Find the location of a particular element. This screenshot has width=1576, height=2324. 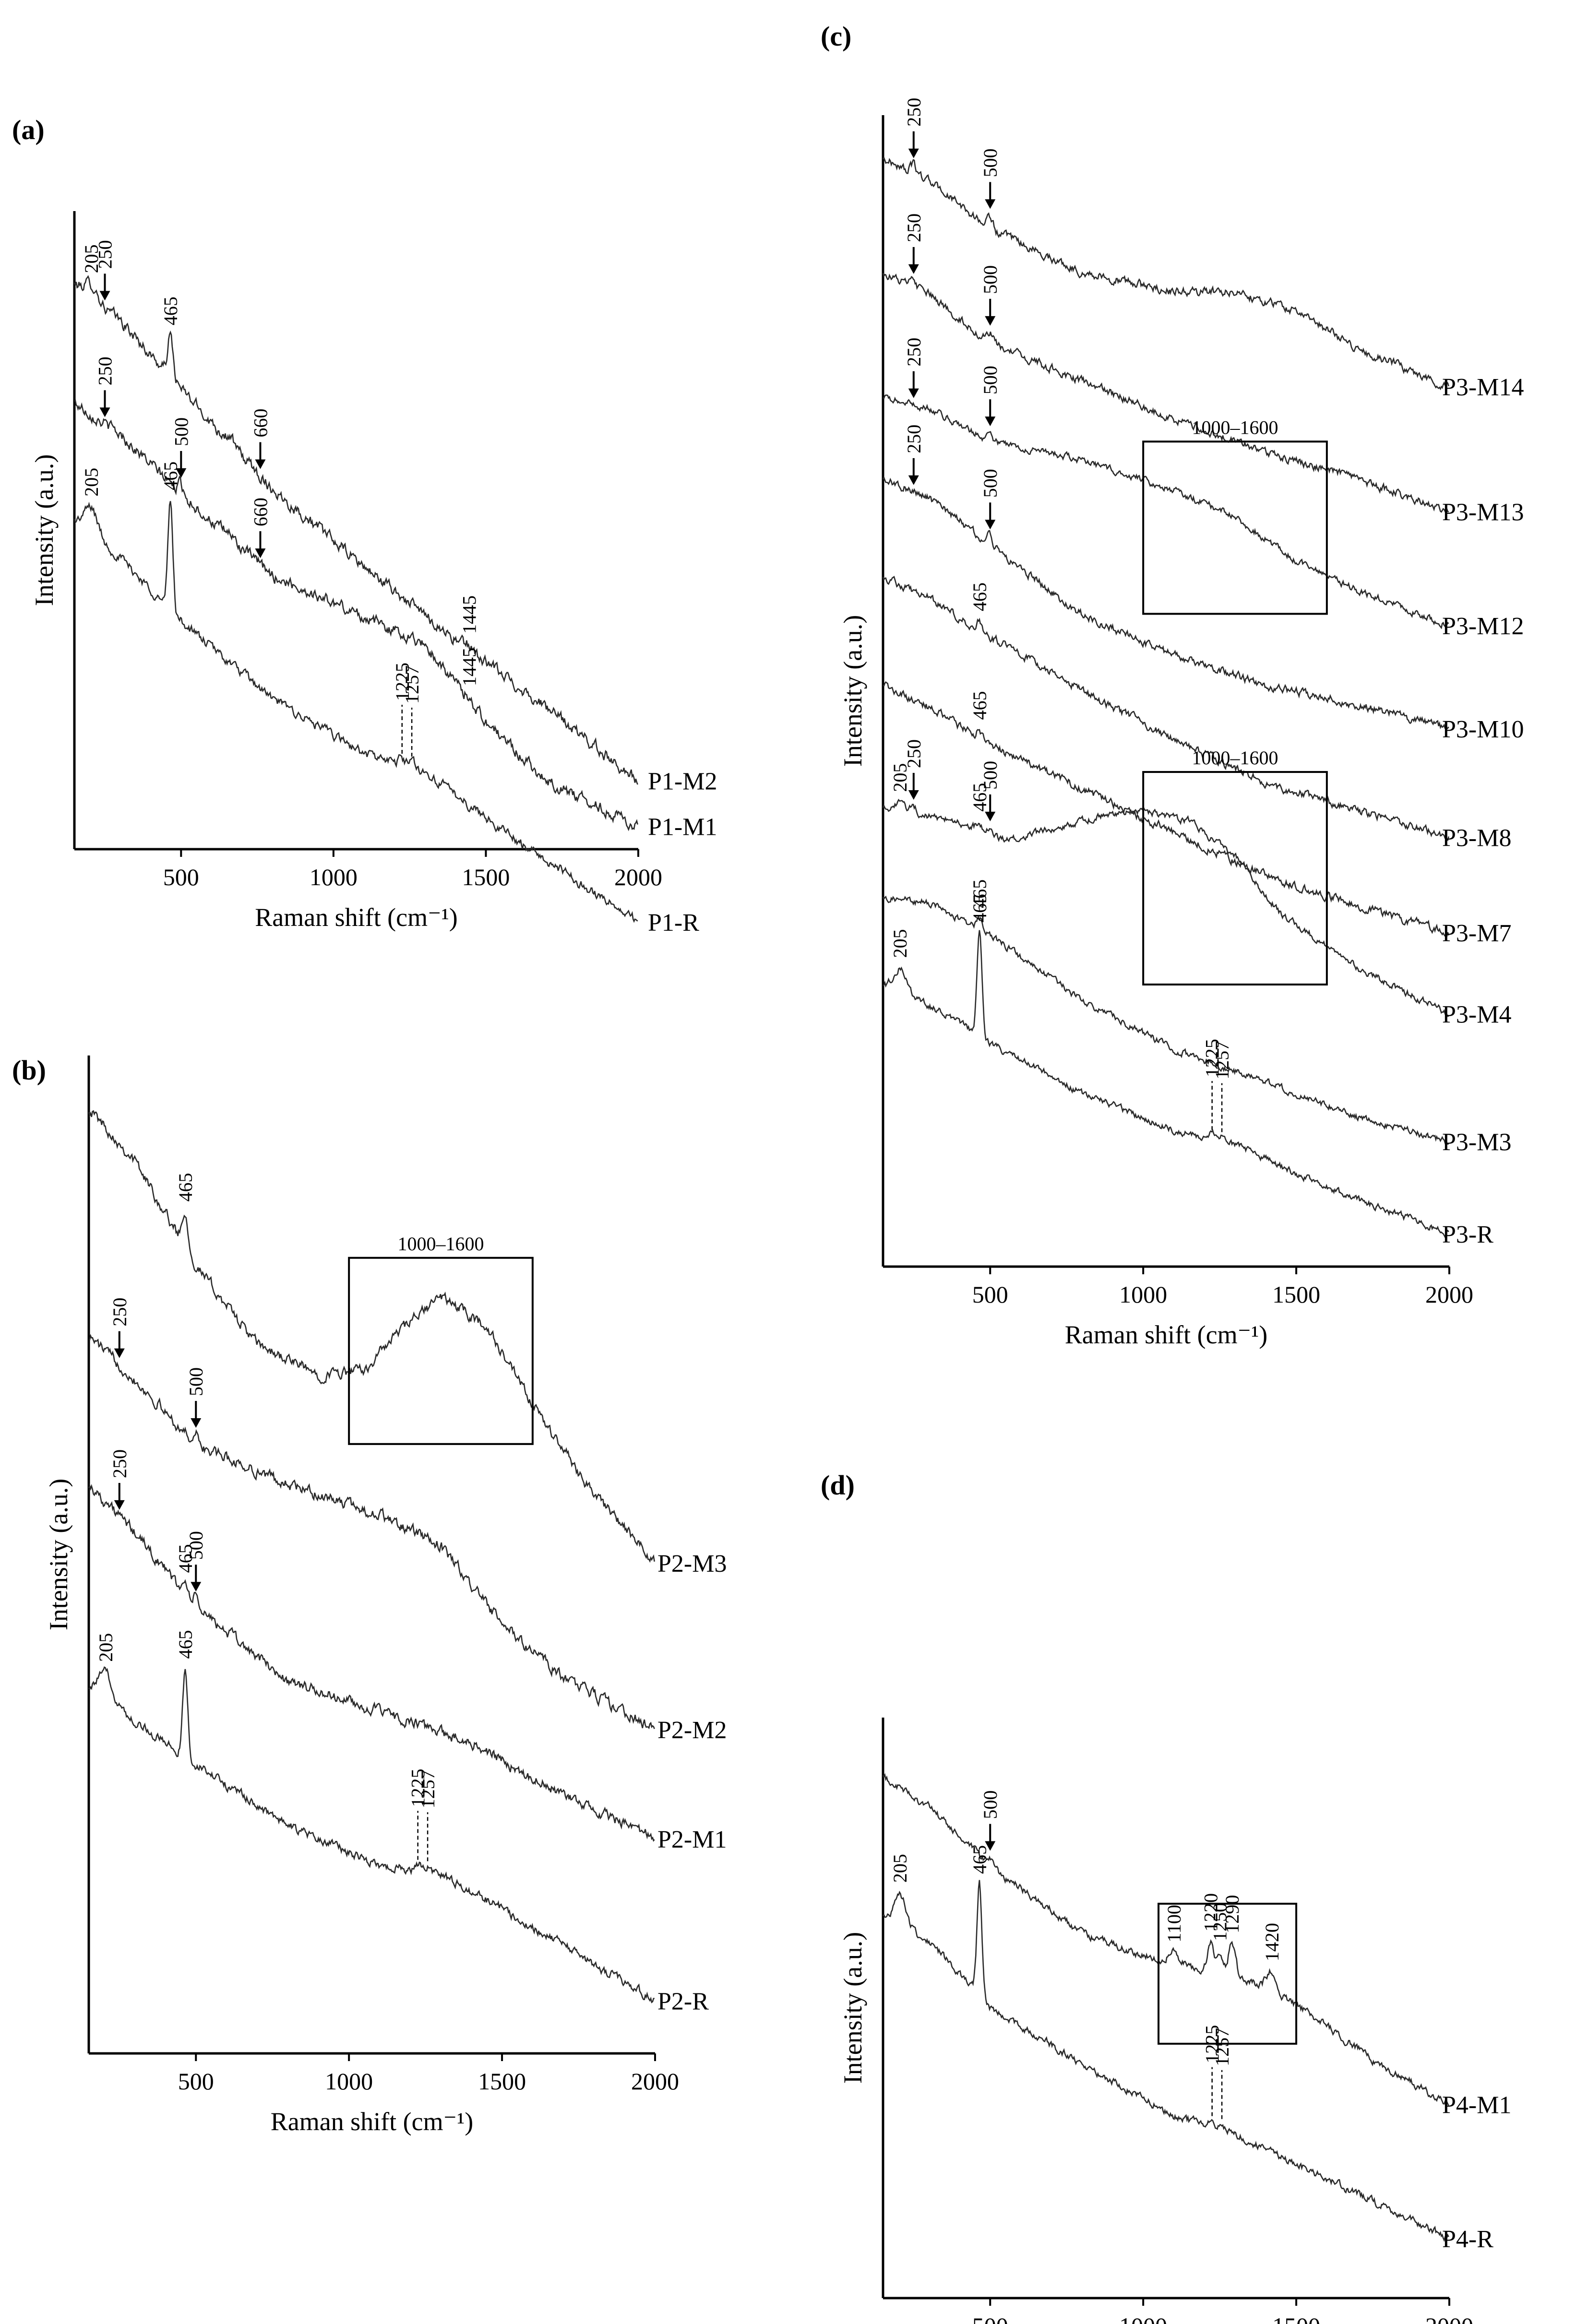

spectrum-p2-m1 is located at coordinates (371, 1662).